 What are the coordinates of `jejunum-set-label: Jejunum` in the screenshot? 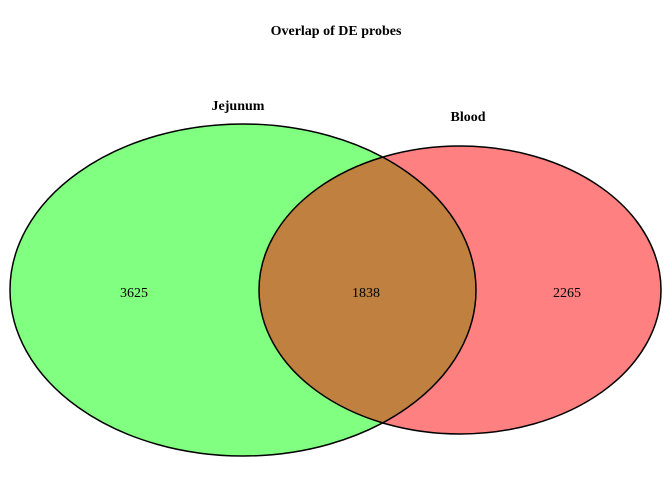 It's located at (238, 106).